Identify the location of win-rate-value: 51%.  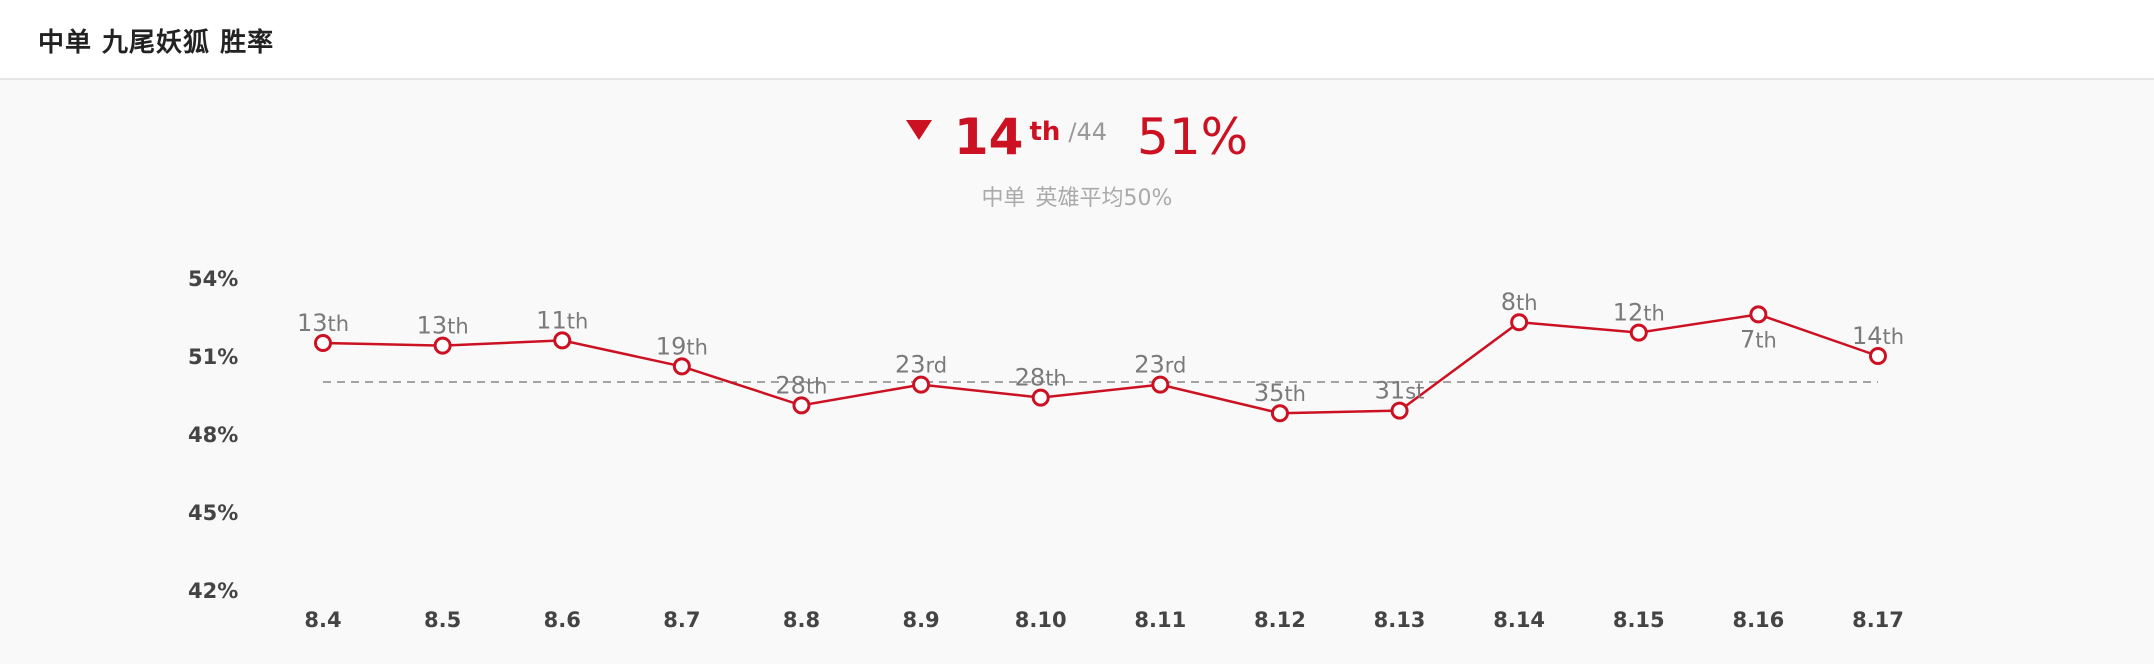
(1193, 137).